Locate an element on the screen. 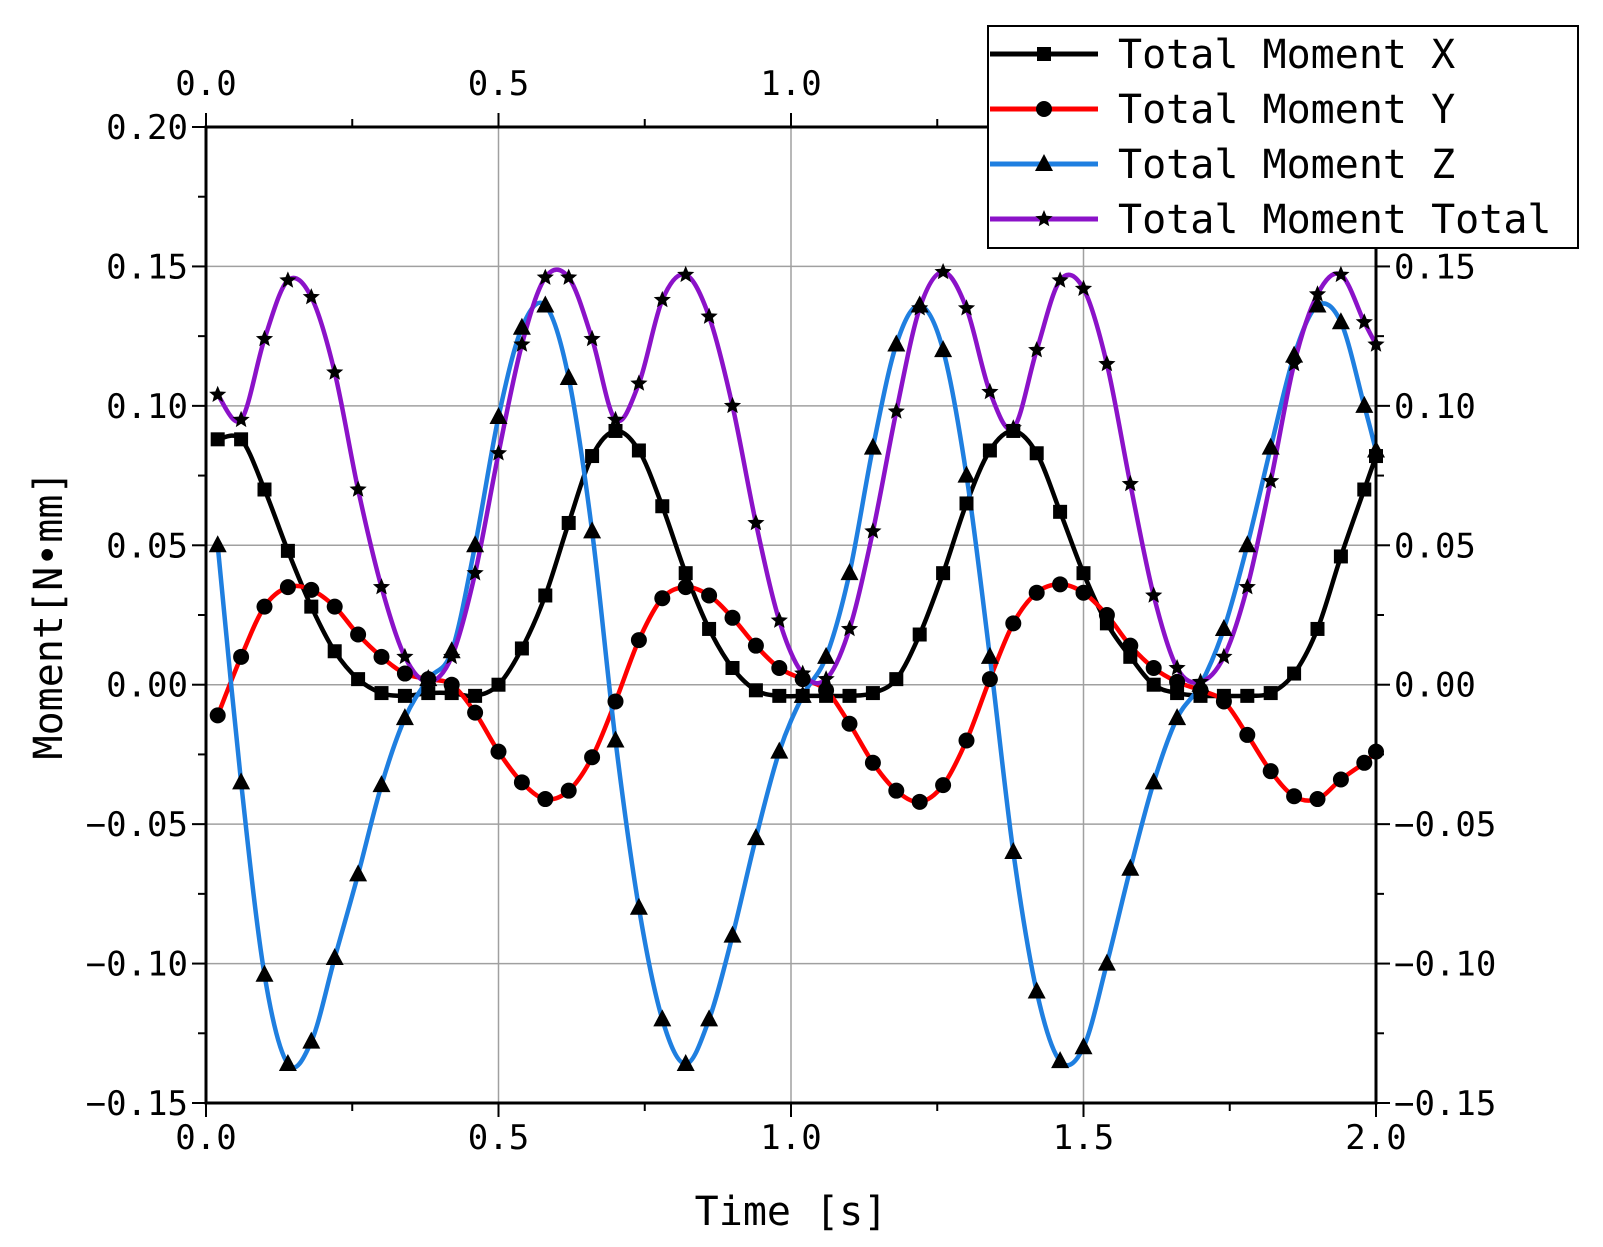 Image resolution: width=1603 pixels, height=1247 pixels. x-tick-label: 0.5 is located at coordinates (498, 1138).